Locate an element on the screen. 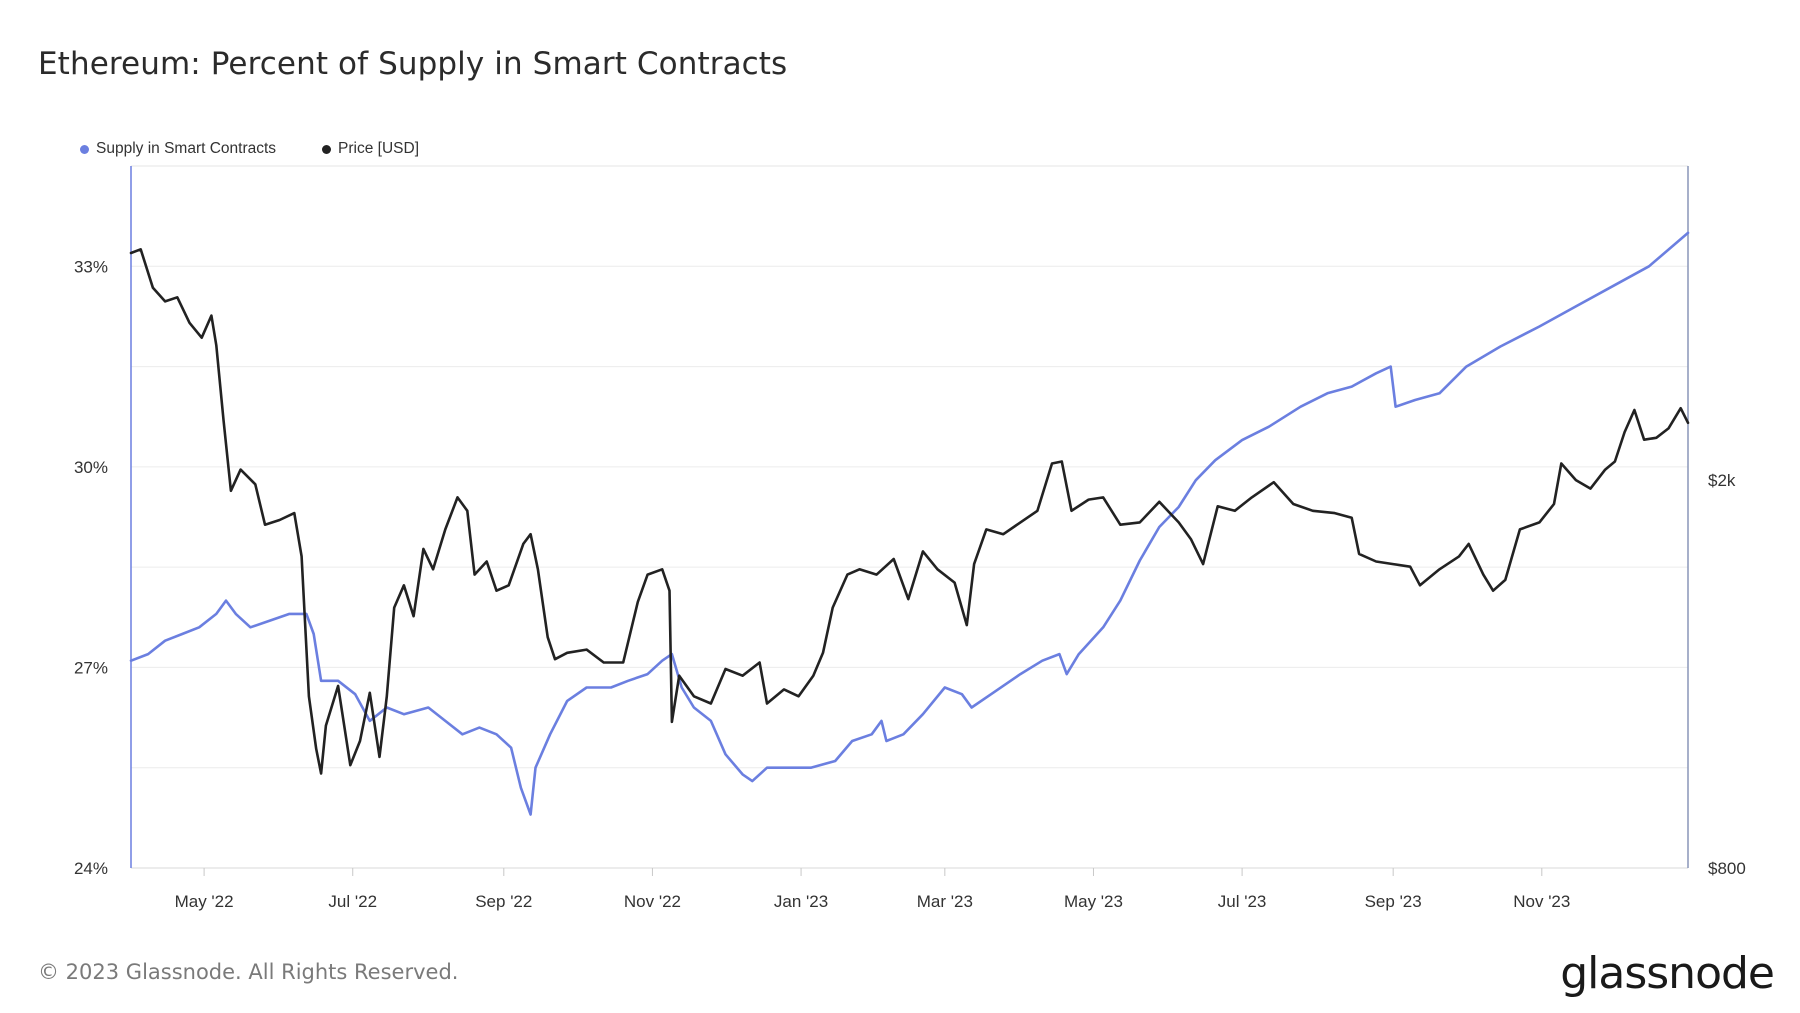  y-right-tick-label: $800 is located at coordinates (1727, 868).